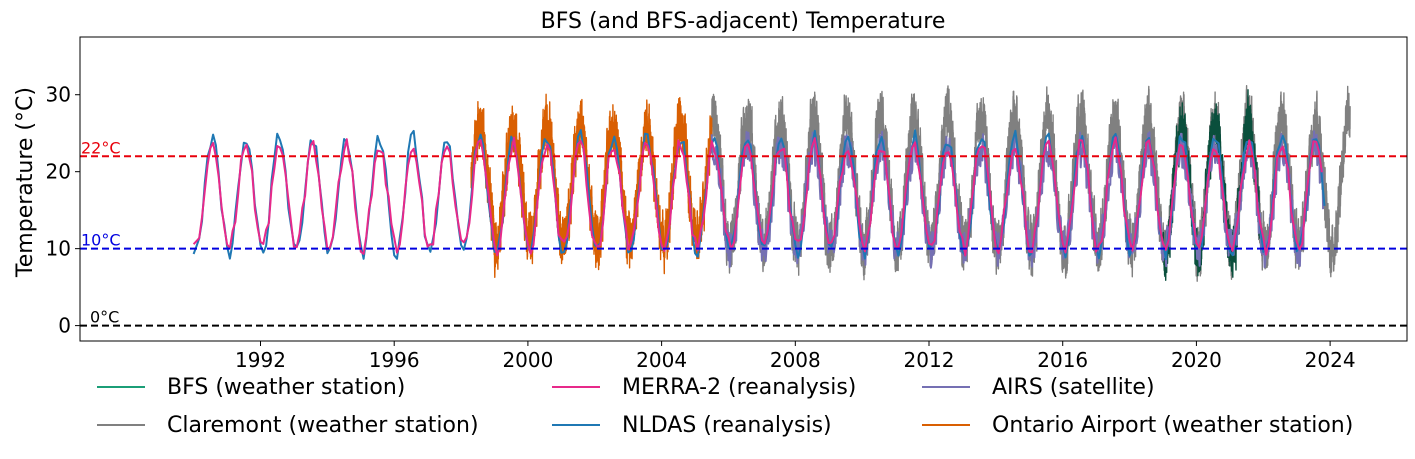 The height and width of the screenshot is (459, 1415). What do you see at coordinates (929, 360) in the screenshot?
I see `x-tick-label: 2012` at bounding box center [929, 360].